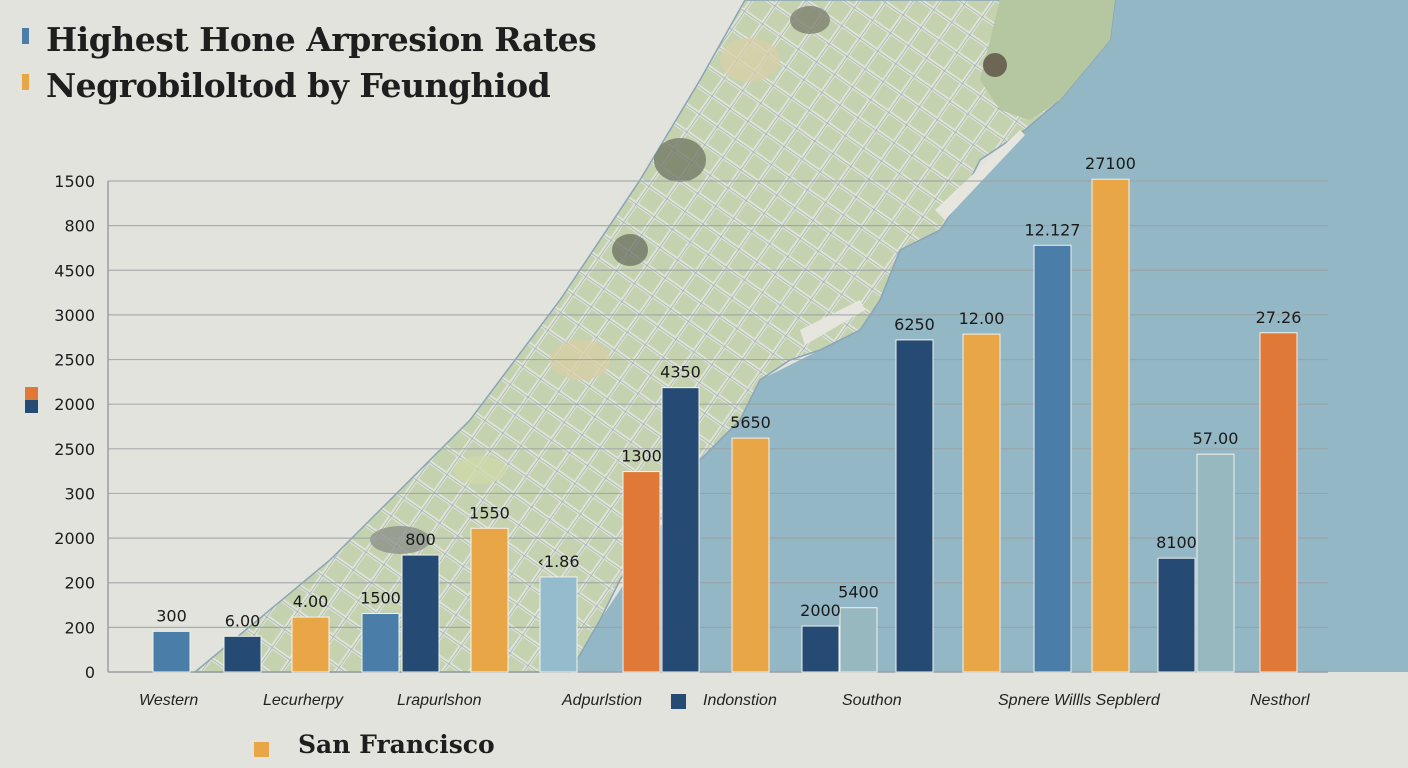 The height and width of the screenshot is (768, 1408). Describe the element at coordinates (914, 324) in the screenshot. I see `bar-value-label: 6250` at that location.